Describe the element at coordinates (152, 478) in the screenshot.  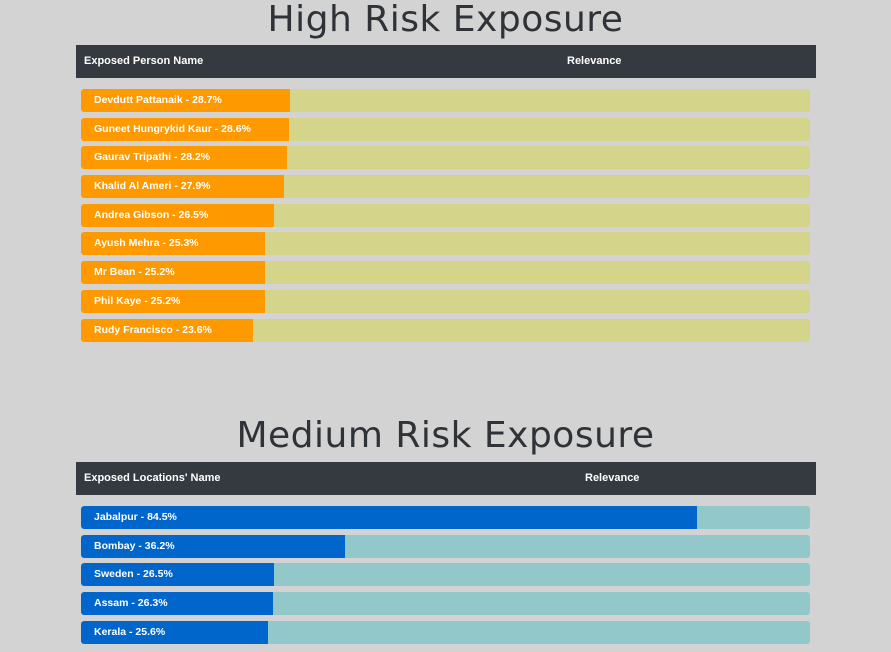
I see `column-header-location-name: Exposed Locations' Name` at that location.